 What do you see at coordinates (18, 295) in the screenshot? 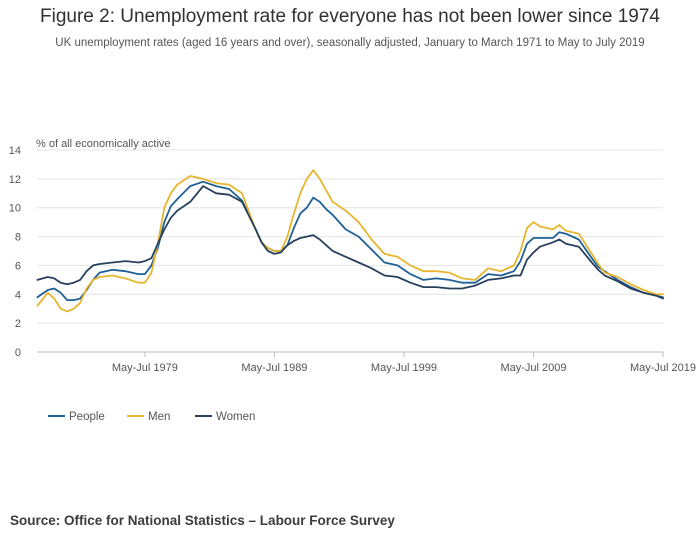
I see `y-tick-label: 4` at bounding box center [18, 295].